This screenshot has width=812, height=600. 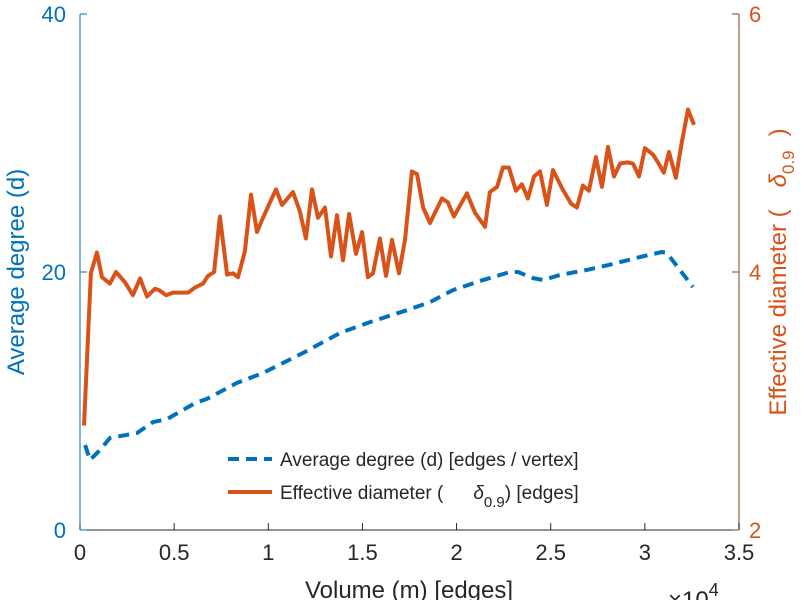 What do you see at coordinates (429, 497) in the screenshot?
I see `legend-label-effective-diameter: Effective diameter (δ0.9) [edges]` at bounding box center [429, 497].